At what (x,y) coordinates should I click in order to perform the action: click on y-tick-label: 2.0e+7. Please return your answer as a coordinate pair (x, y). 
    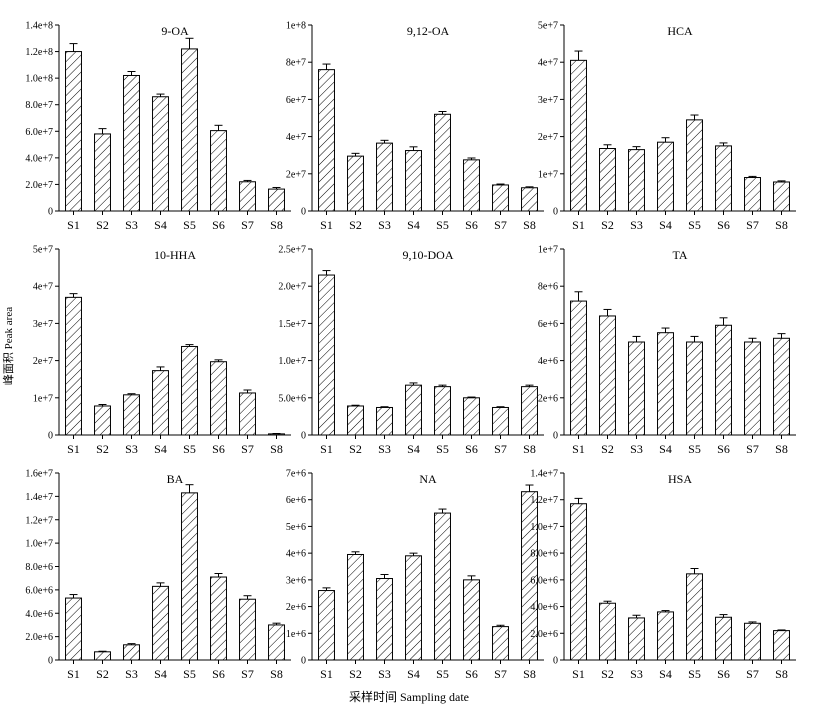
    Looking at the image, I should click on (39, 185).